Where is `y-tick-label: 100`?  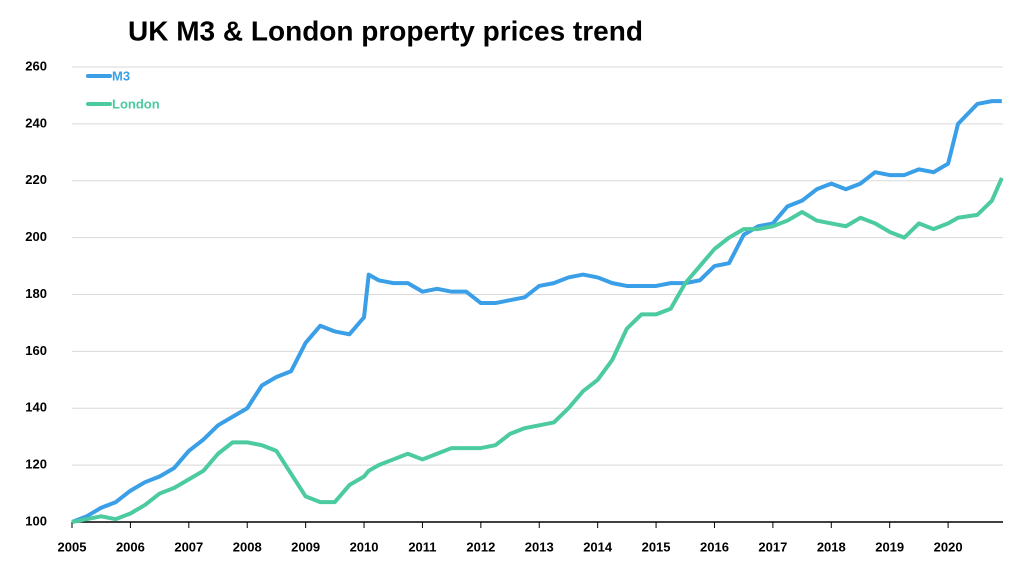
y-tick-label: 100 is located at coordinates (36, 520).